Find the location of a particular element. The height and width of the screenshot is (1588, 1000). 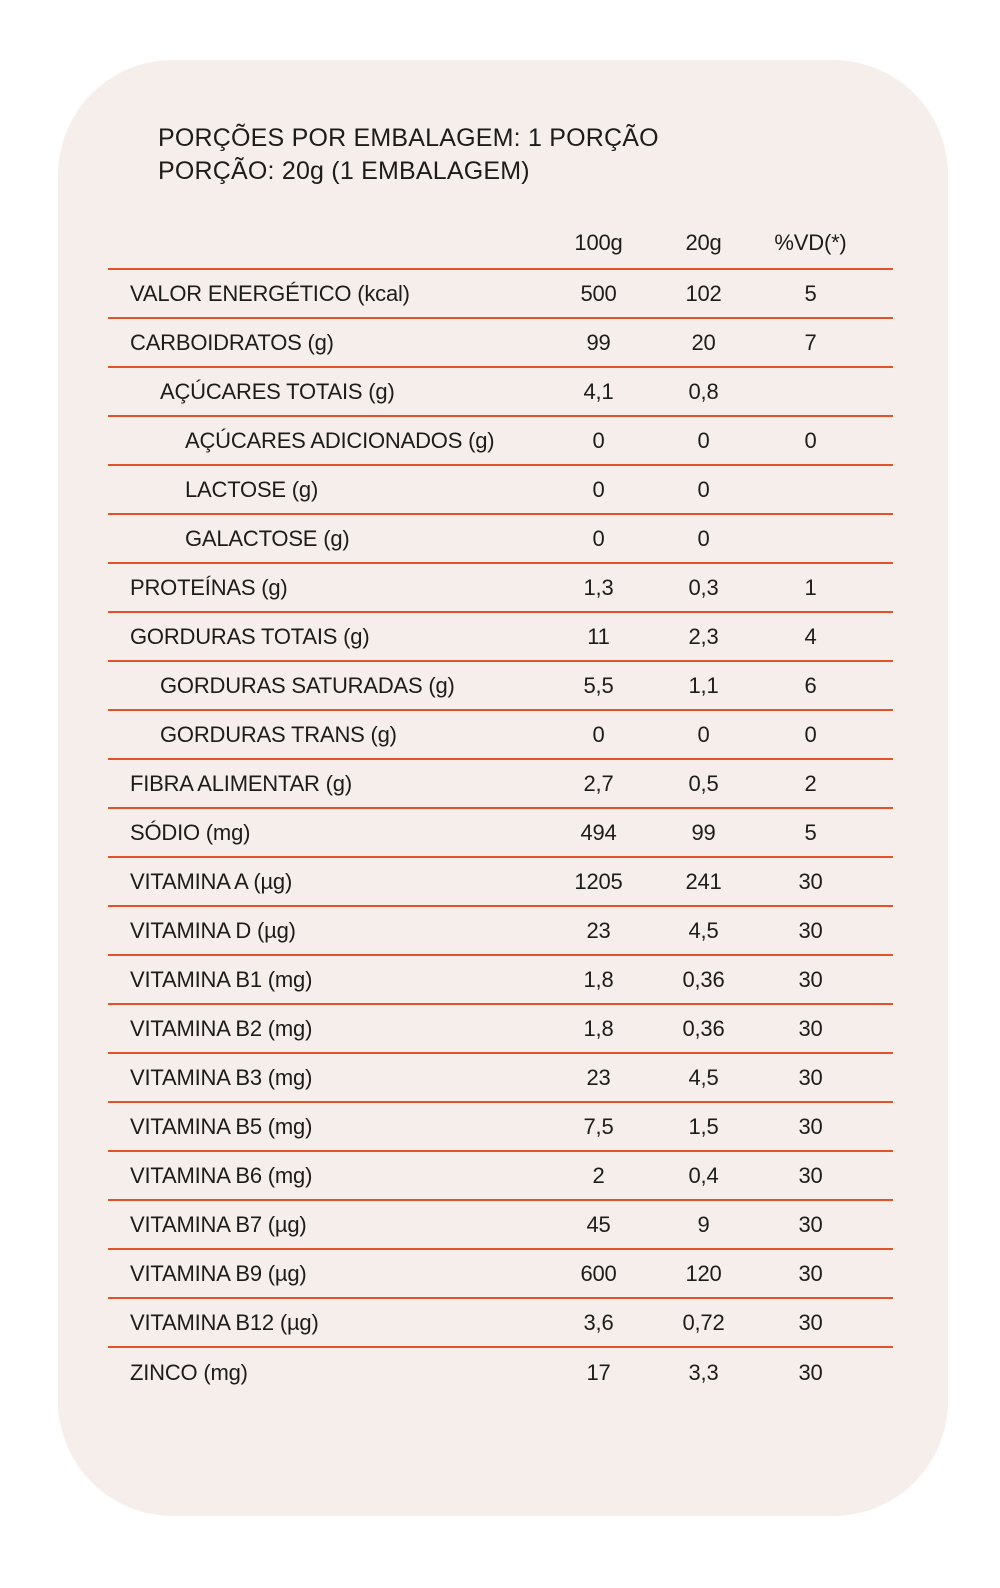

row-label: VITAMINA B12 (µg) is located at coordinates (224, 1322).